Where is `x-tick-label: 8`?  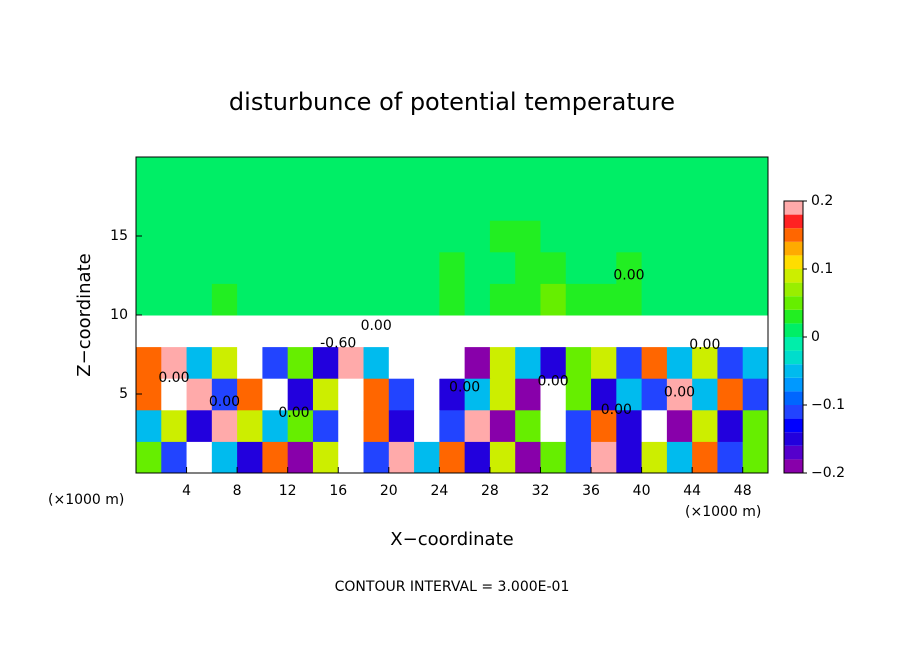
x-tick-label: 8 is located at coordinates (237, 491).